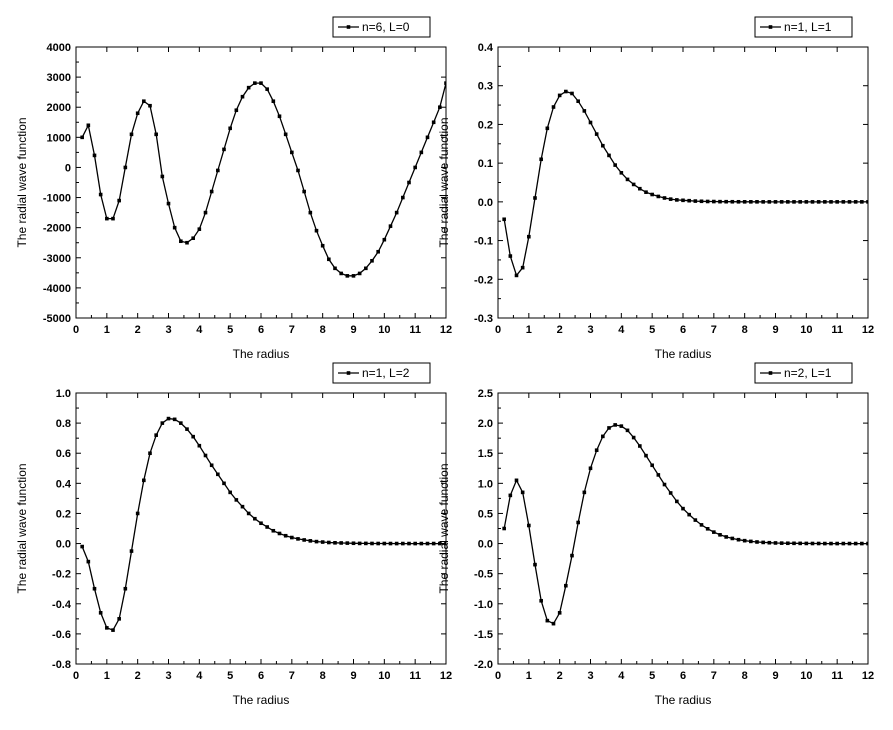  Describe the element at coordinates (483, 319) in the screenshot. I see `y-tick-label: -0.3` at that location.